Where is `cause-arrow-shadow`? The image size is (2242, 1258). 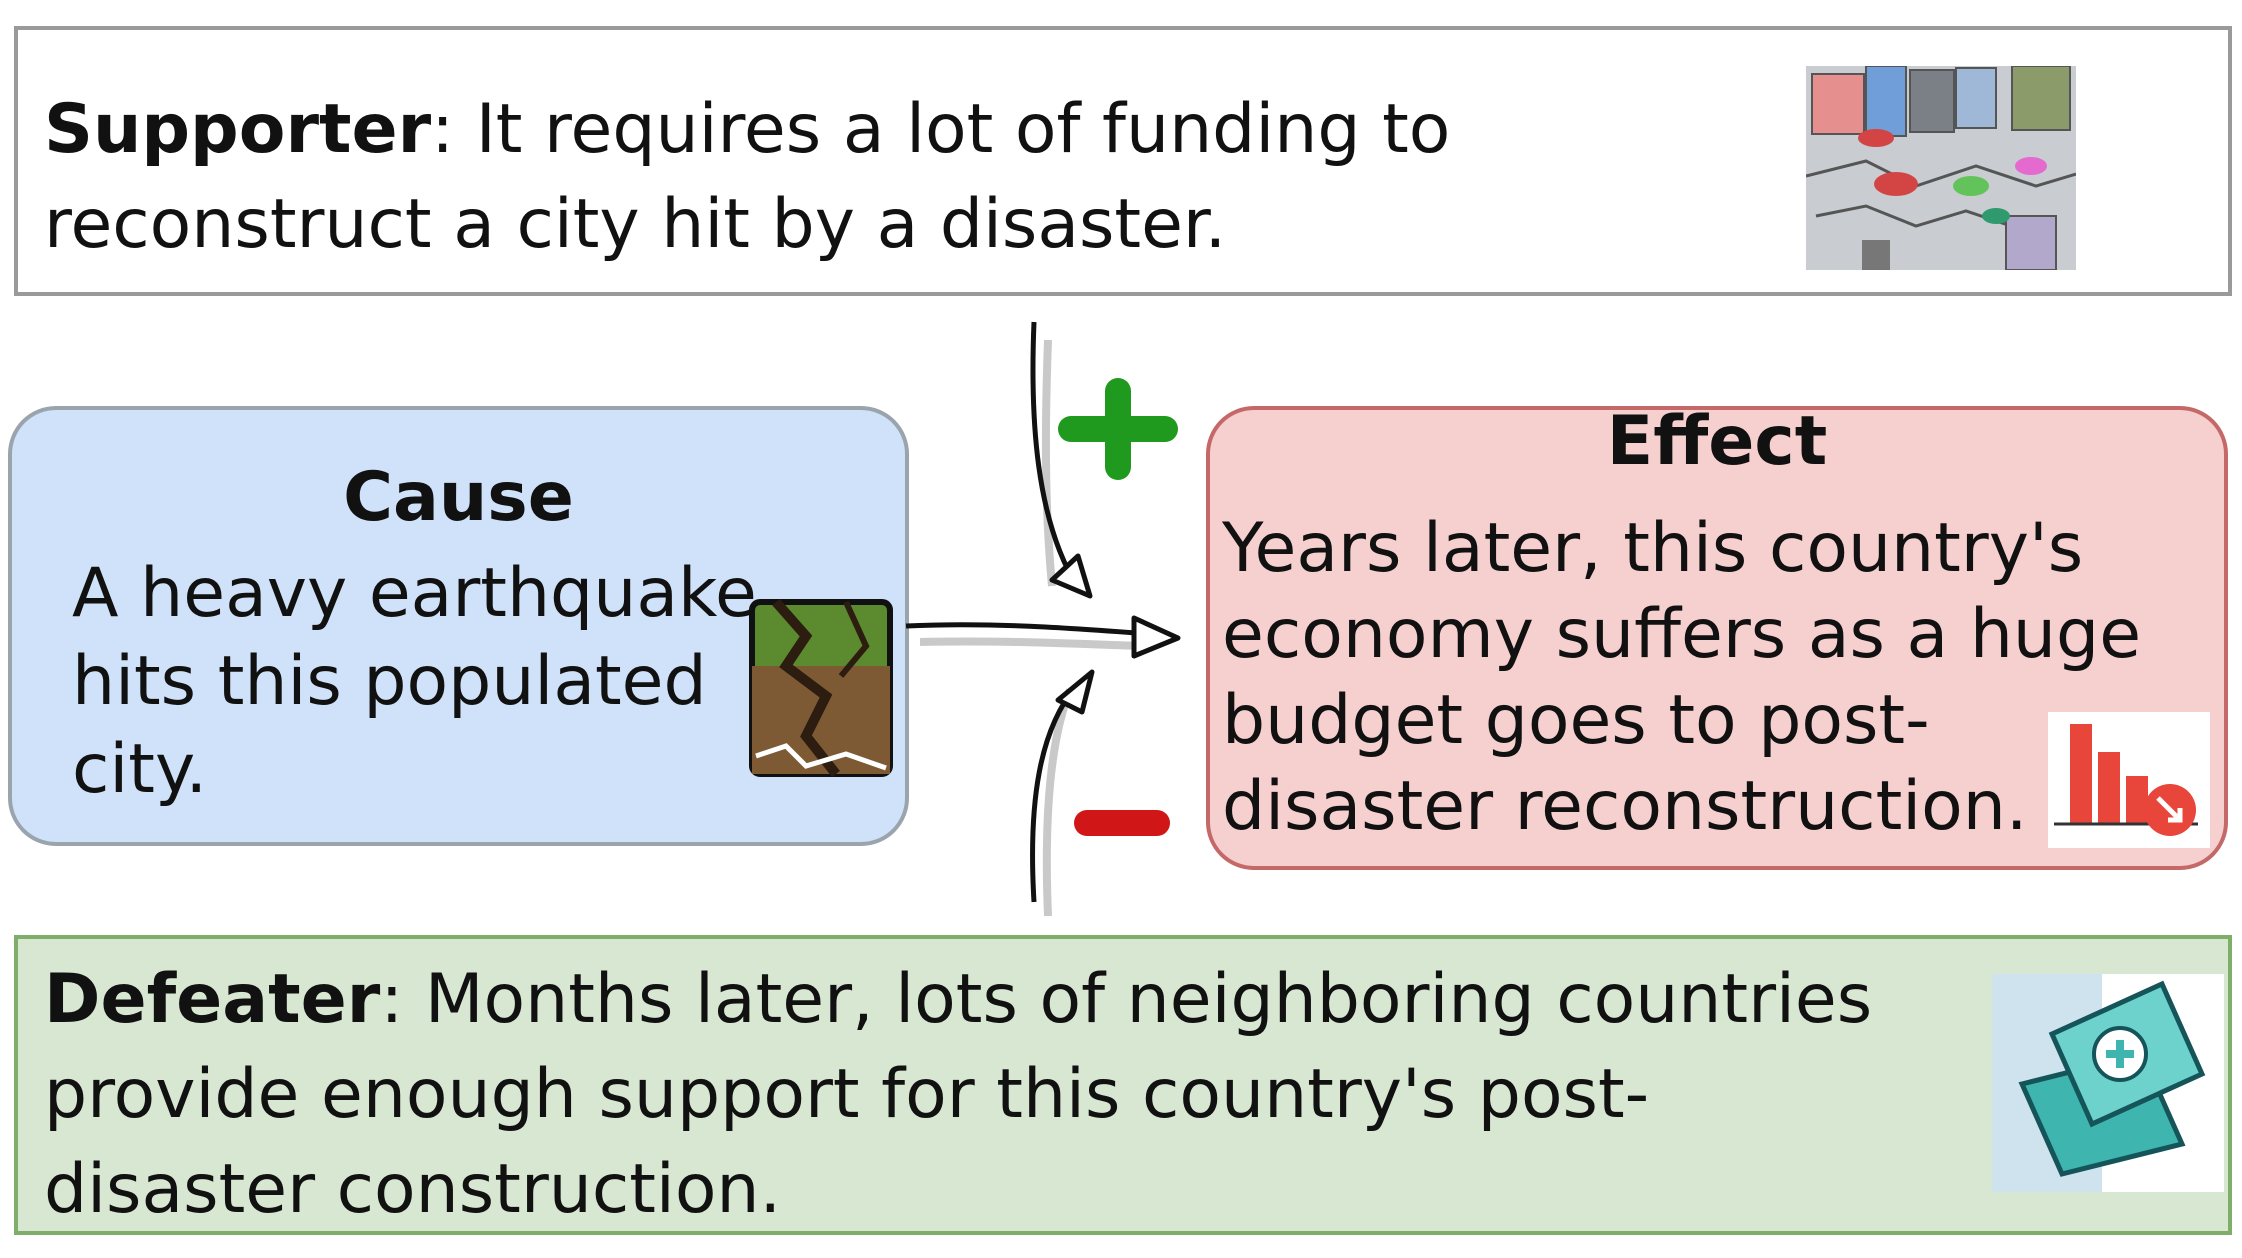 cause-arrow-shadow is located at coordinates (1031, 643).